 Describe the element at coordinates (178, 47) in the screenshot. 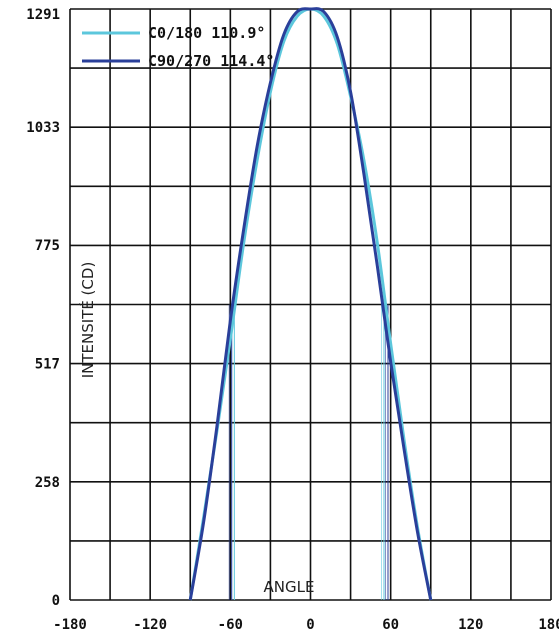

I see `legend: C0/180 110.9° C90/270 114.4°` at that location.